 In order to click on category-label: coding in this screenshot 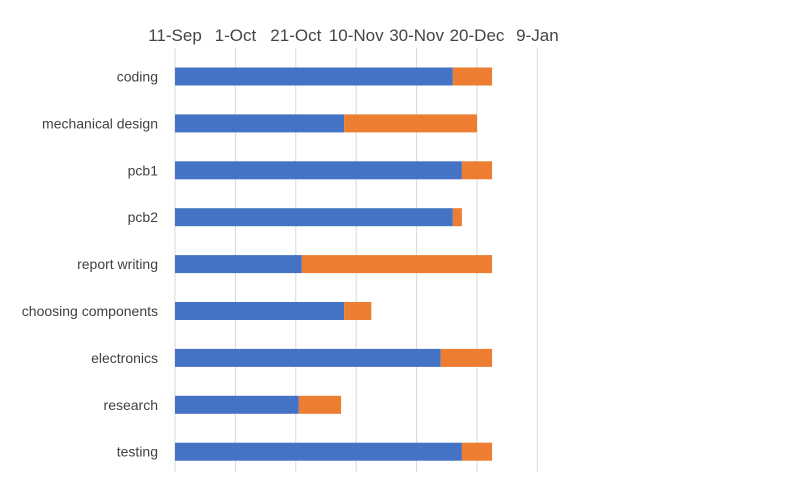, I will do `click(137, 77)`.